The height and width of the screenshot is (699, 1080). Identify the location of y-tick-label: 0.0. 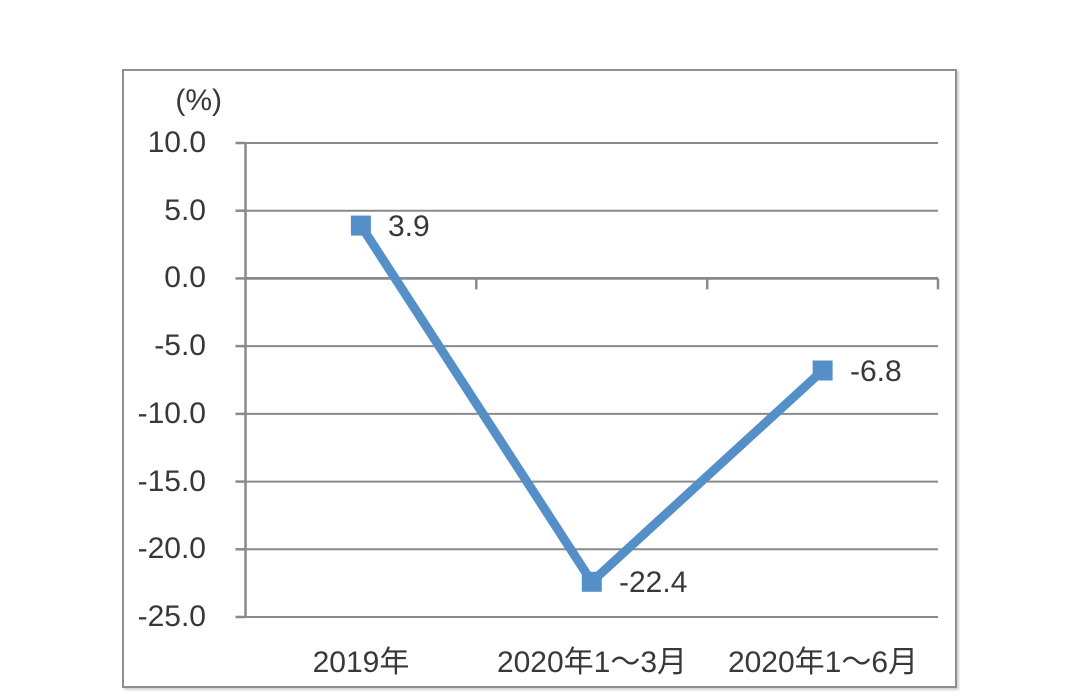
(185, 277).